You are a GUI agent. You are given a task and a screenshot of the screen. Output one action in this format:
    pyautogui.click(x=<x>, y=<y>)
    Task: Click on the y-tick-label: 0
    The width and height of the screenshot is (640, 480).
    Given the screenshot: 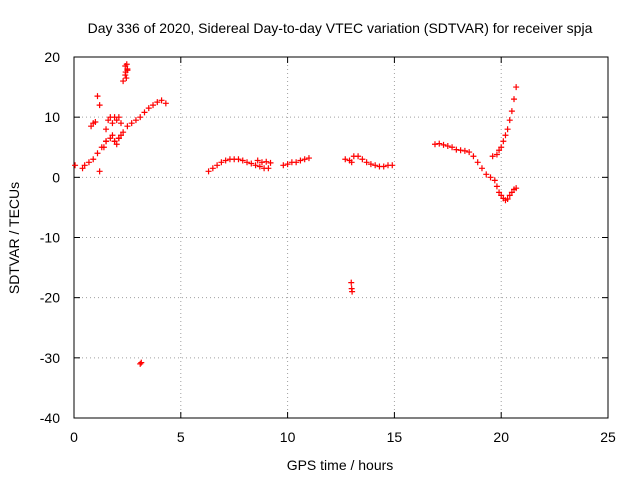 What is the action you would take?
    pyautogui.click(x=56, y=177)
    